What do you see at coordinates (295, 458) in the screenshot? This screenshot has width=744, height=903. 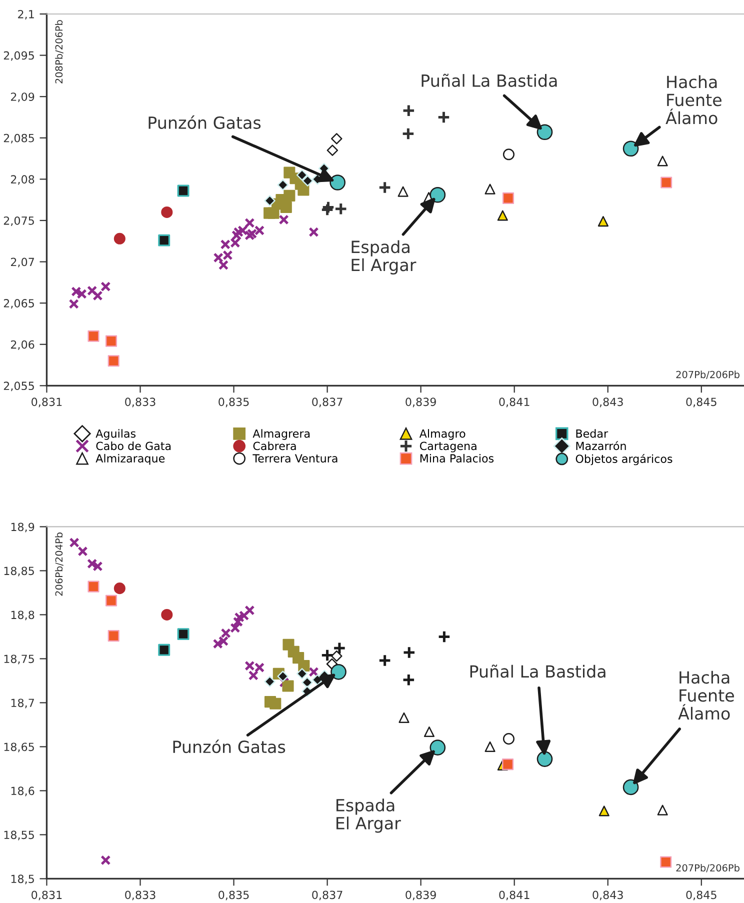 I see `legend-label: Terrera Ventura` at bounding box center [295, 458].